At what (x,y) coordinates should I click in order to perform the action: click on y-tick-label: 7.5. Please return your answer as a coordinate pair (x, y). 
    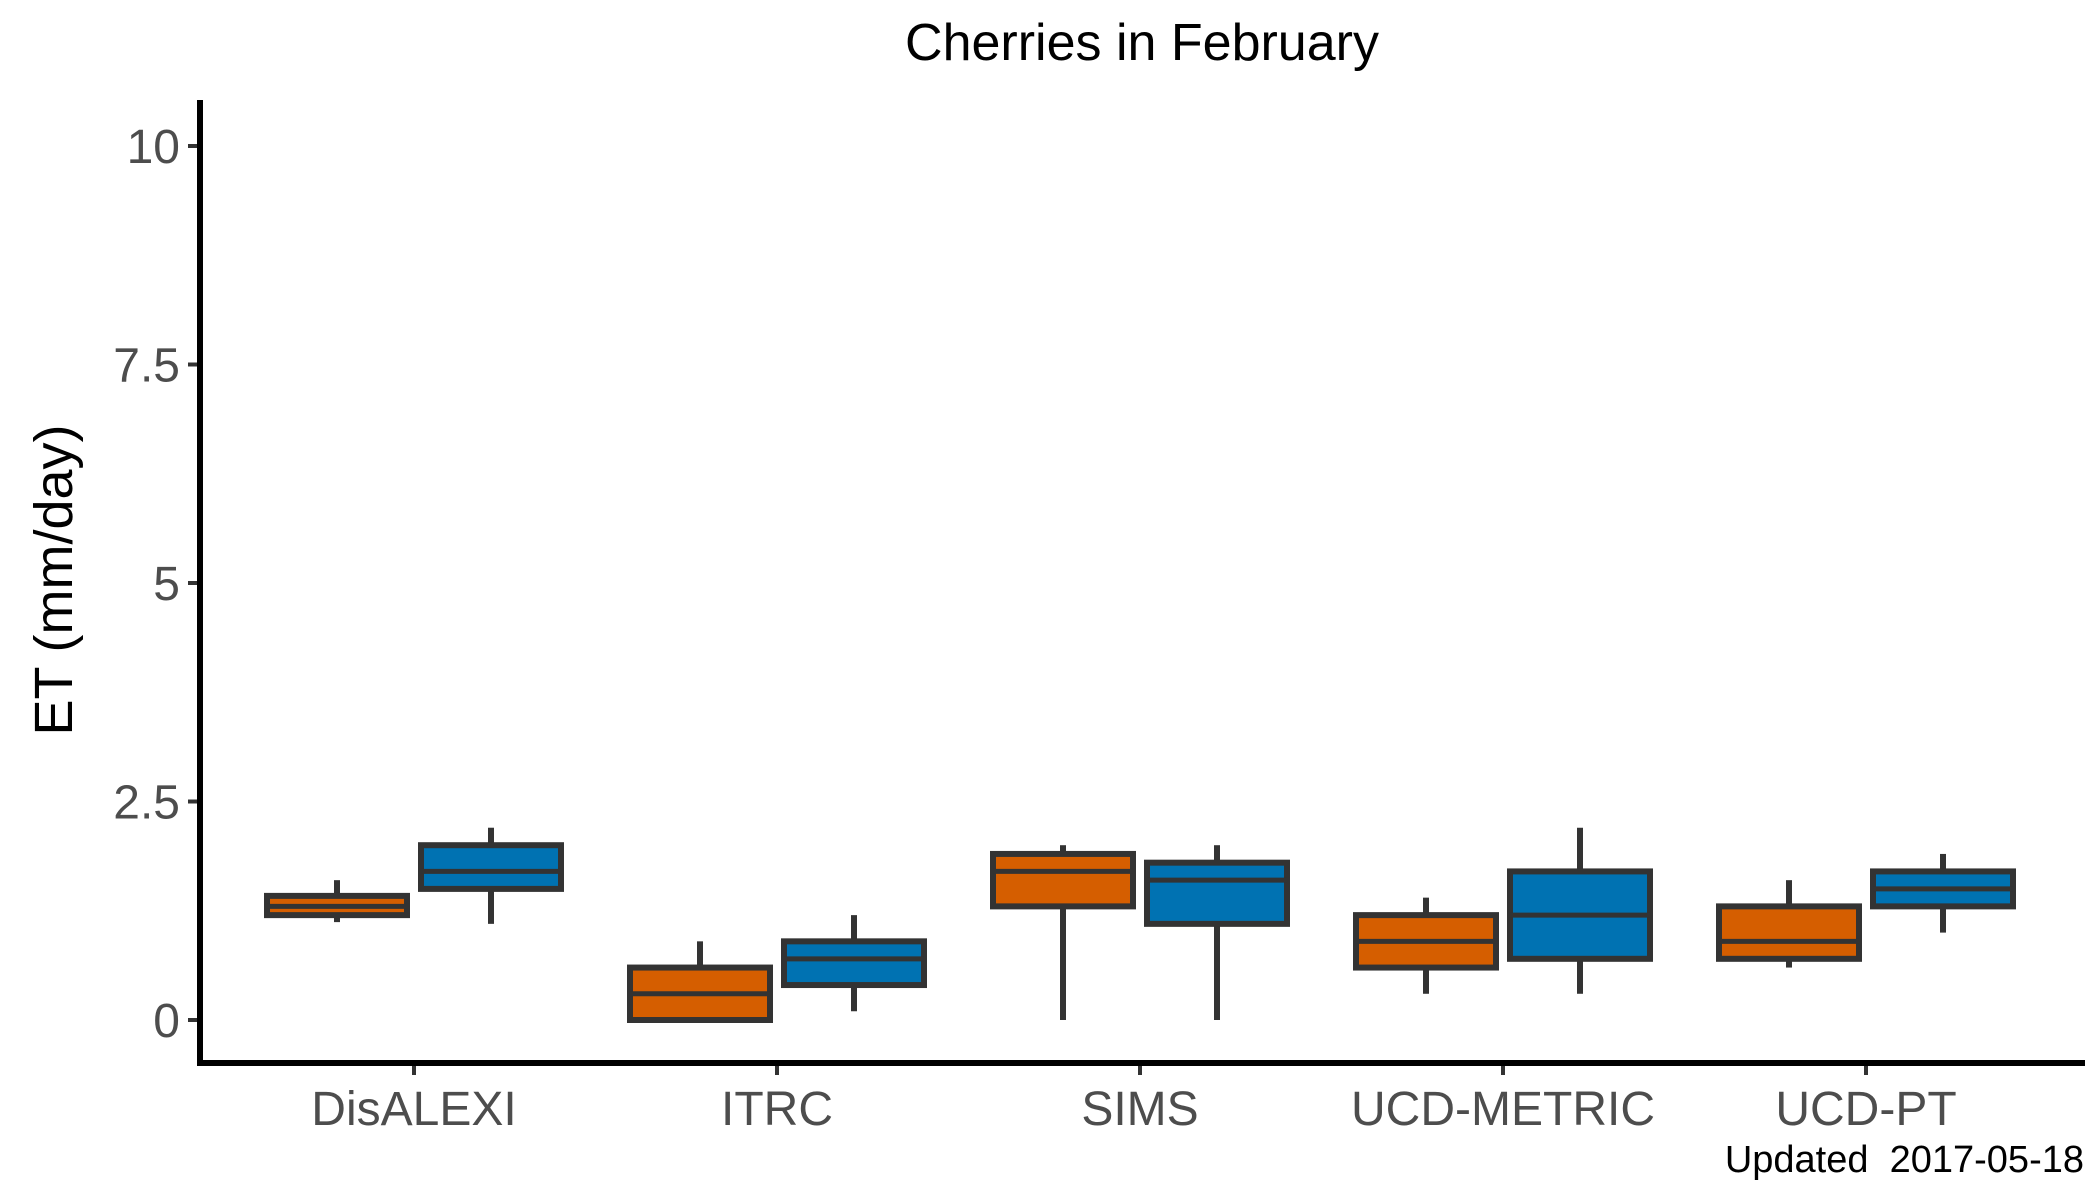
    Looking at the image, I should click on (146, 366).